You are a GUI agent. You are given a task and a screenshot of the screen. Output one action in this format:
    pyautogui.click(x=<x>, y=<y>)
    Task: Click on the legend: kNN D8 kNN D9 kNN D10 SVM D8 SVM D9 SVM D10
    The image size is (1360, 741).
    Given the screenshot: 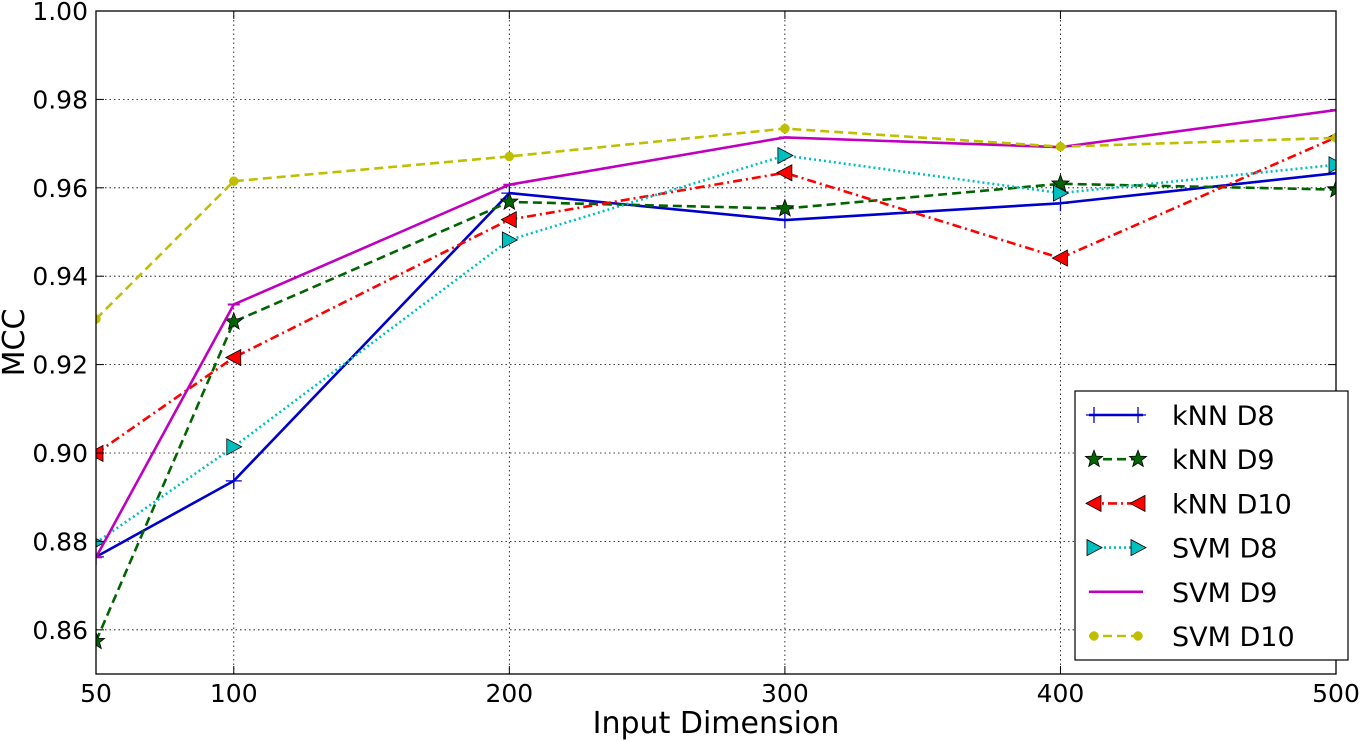 What is the action you would take?
    pyautogui.click(x=1211, y=525)
    